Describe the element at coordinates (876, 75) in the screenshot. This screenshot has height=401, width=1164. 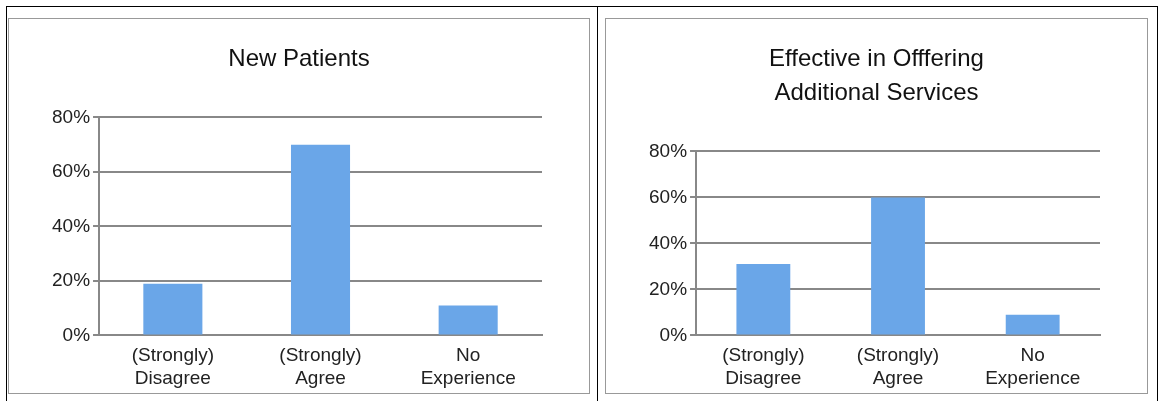
I see `chart-title: Effective in Offfering Additional Services` at that location.